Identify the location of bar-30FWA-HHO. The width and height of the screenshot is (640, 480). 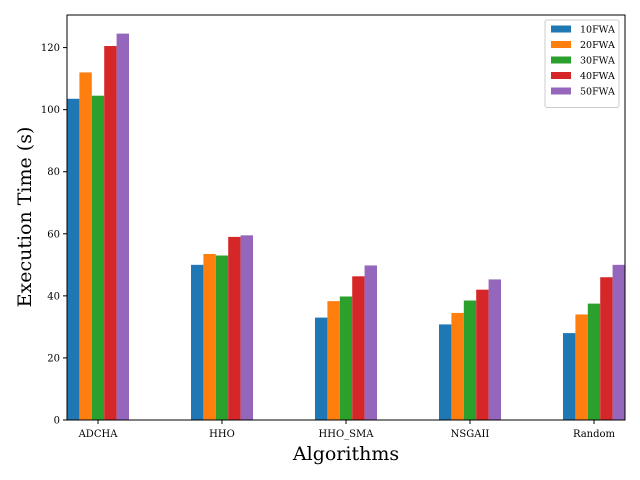
(222, 337).